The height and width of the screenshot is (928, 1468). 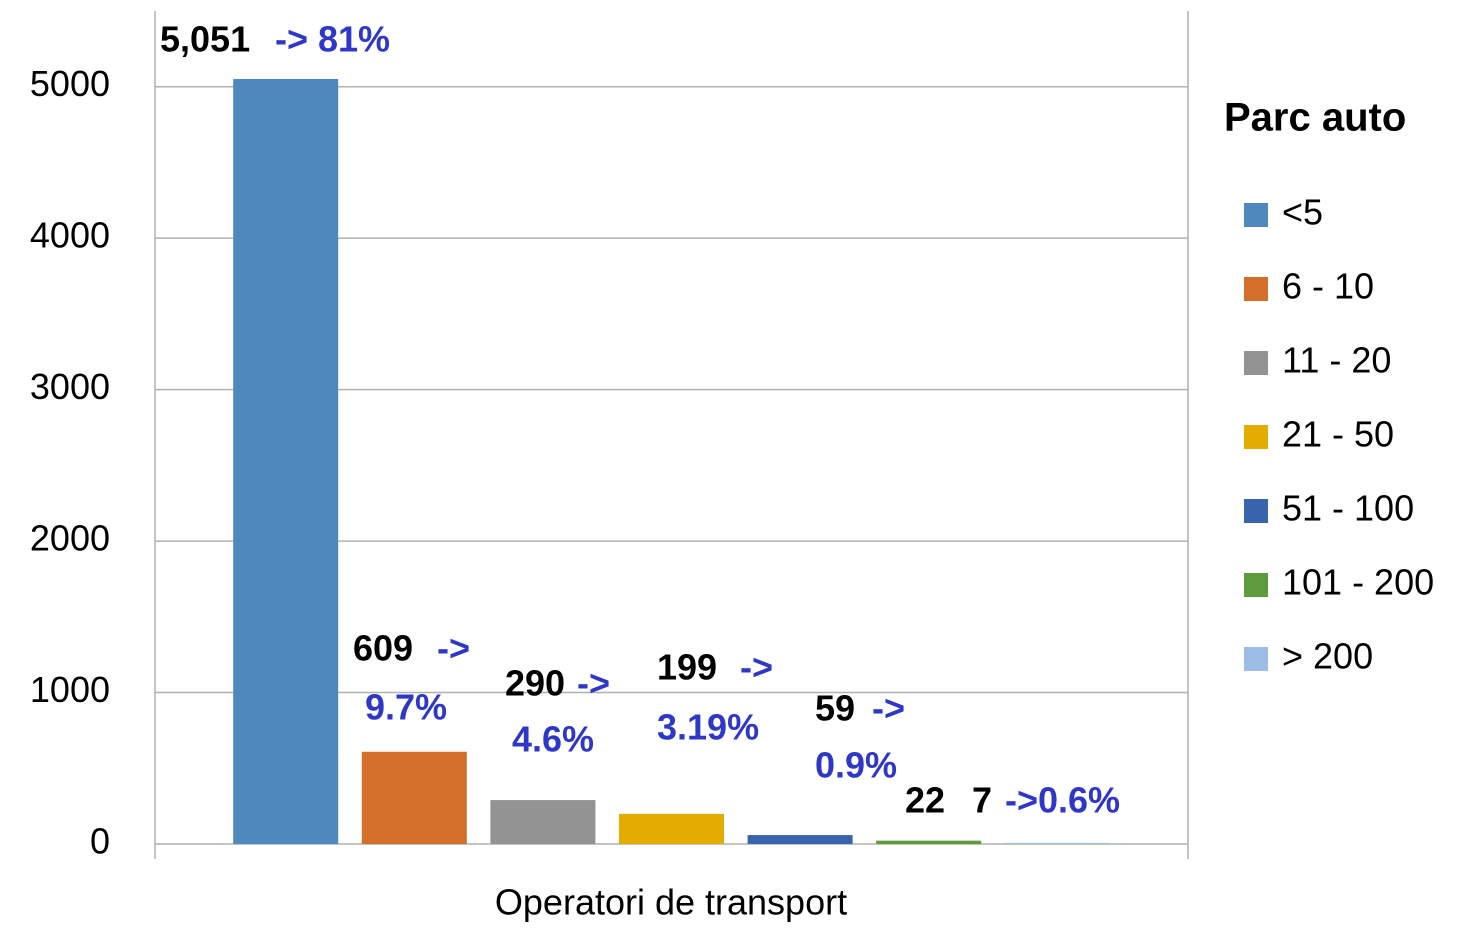 What do you see at coordinates (70, 538) in the screenshot?
I see `y-tick-label: 2000` at bounding box center [70, 538].